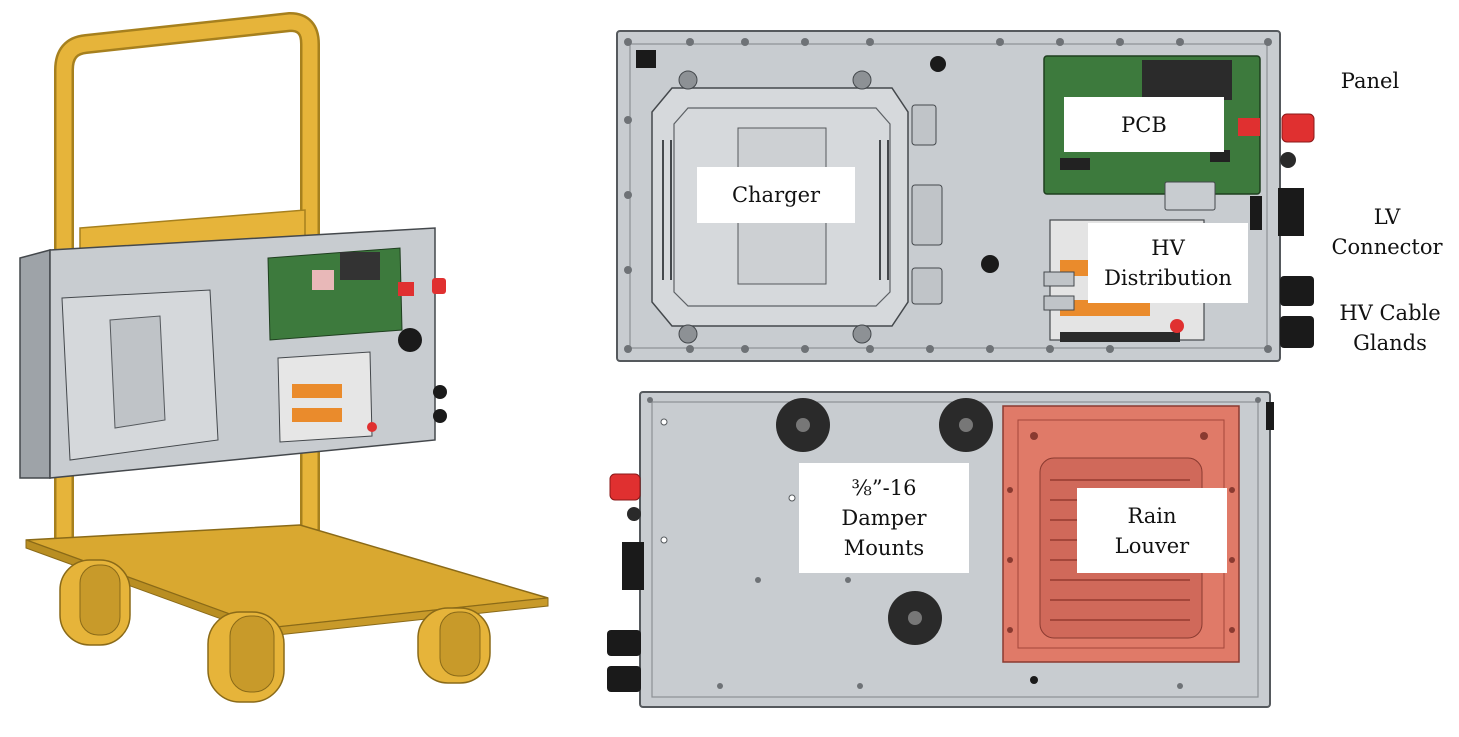 The height and width of the screenshot is (737, 1459). What do you see at coordinates (1370, 81) in the screenshot?
I see `label-panel: Panel` at bounding box center [1370, 81].